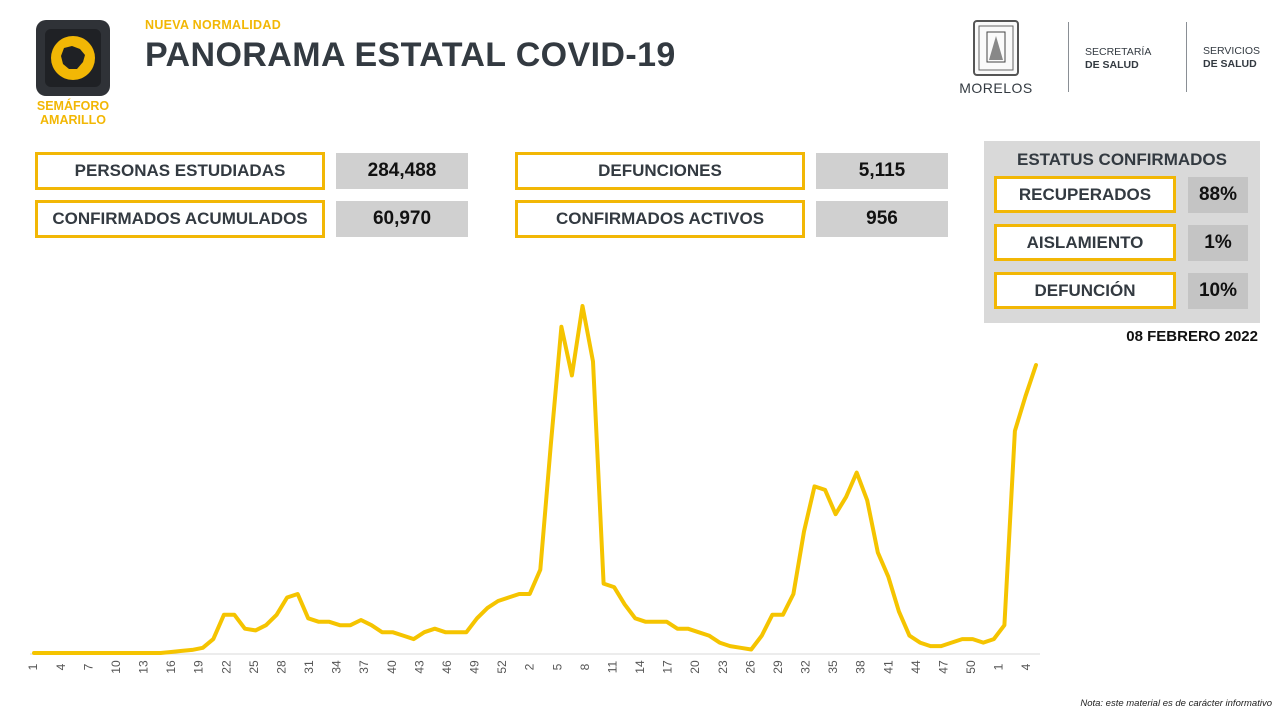 This screenshot has width=1280, height=715. I want to click on traffic-light-icon, so click(73, 58).